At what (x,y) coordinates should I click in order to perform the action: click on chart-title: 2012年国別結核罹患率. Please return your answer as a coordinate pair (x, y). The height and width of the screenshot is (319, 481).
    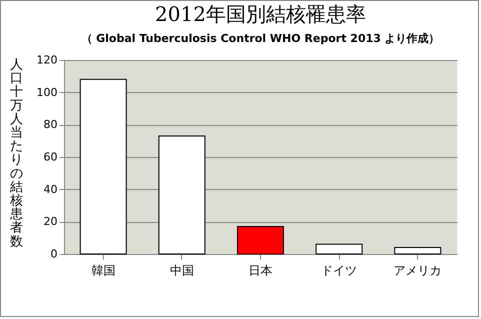
    Looking at the image, I should click on (260, 14).